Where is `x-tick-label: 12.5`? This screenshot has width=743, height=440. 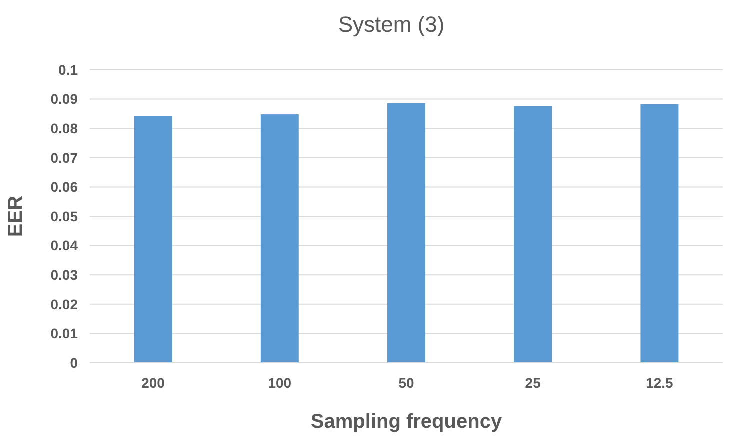 x-tick-label: 12.5 is located at coordinates (660, 383).